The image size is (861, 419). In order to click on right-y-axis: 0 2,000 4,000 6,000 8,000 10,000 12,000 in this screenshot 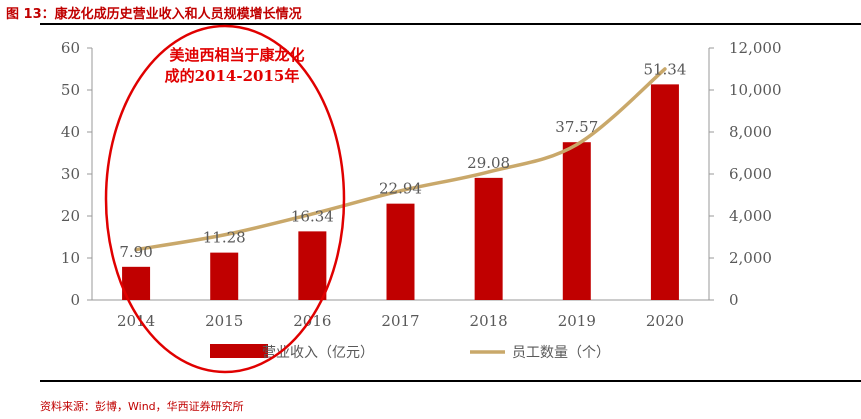, I will do `click(745, 174)`.